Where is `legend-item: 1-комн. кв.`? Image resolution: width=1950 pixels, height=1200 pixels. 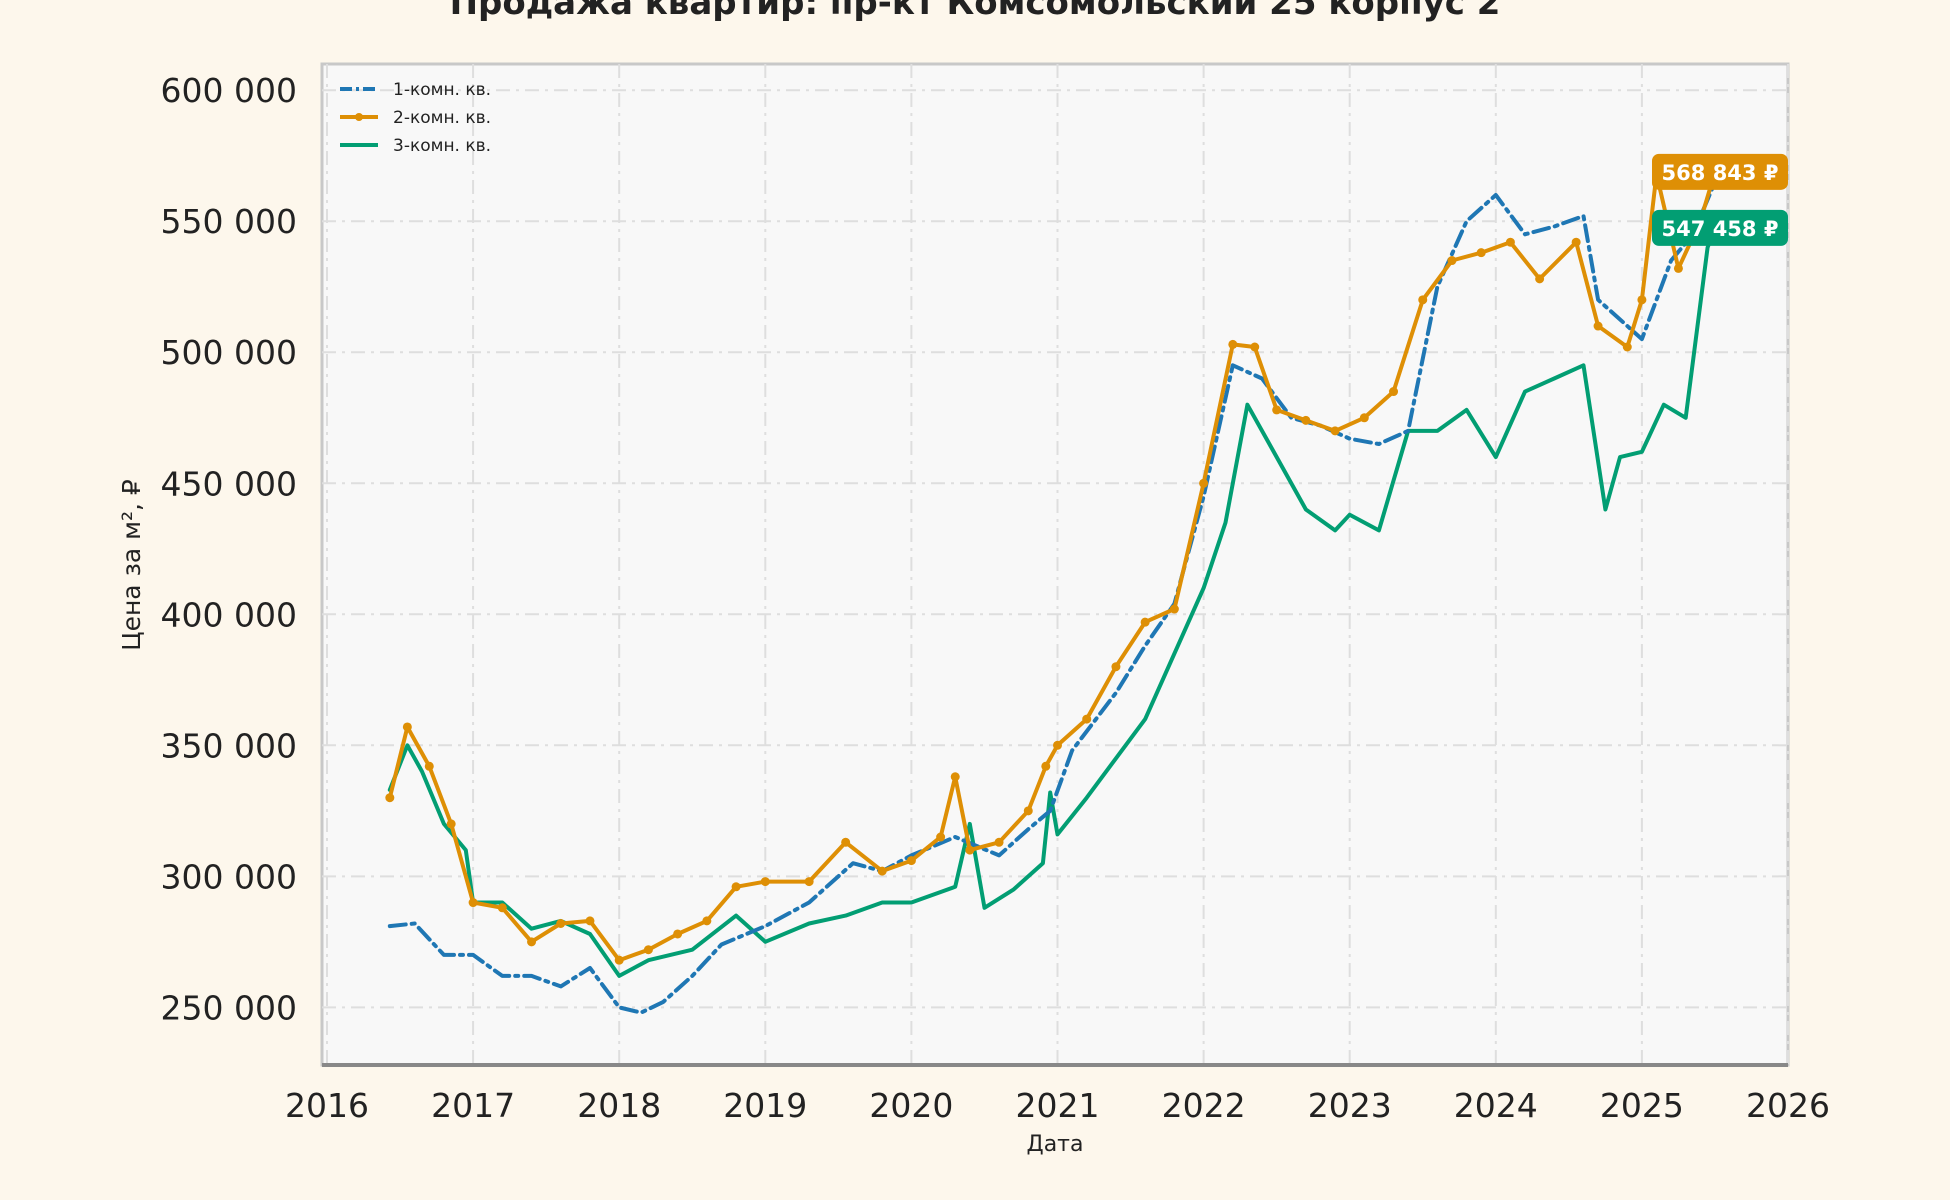 legend-item: 1-комн. кв. is located at coordinates (415, 90).